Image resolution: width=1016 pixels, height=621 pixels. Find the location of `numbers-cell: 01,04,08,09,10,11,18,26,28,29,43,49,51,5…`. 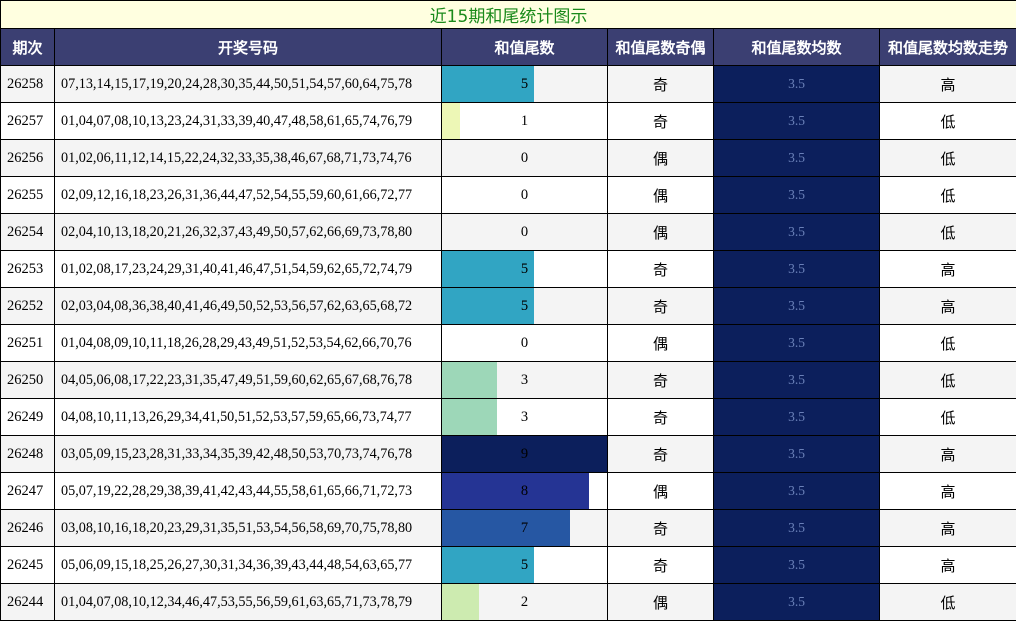

numbers-cell: 01,04,08,09,10,11,18,26,28,29,43,49,51,5… is located at coordinates (248, 343).